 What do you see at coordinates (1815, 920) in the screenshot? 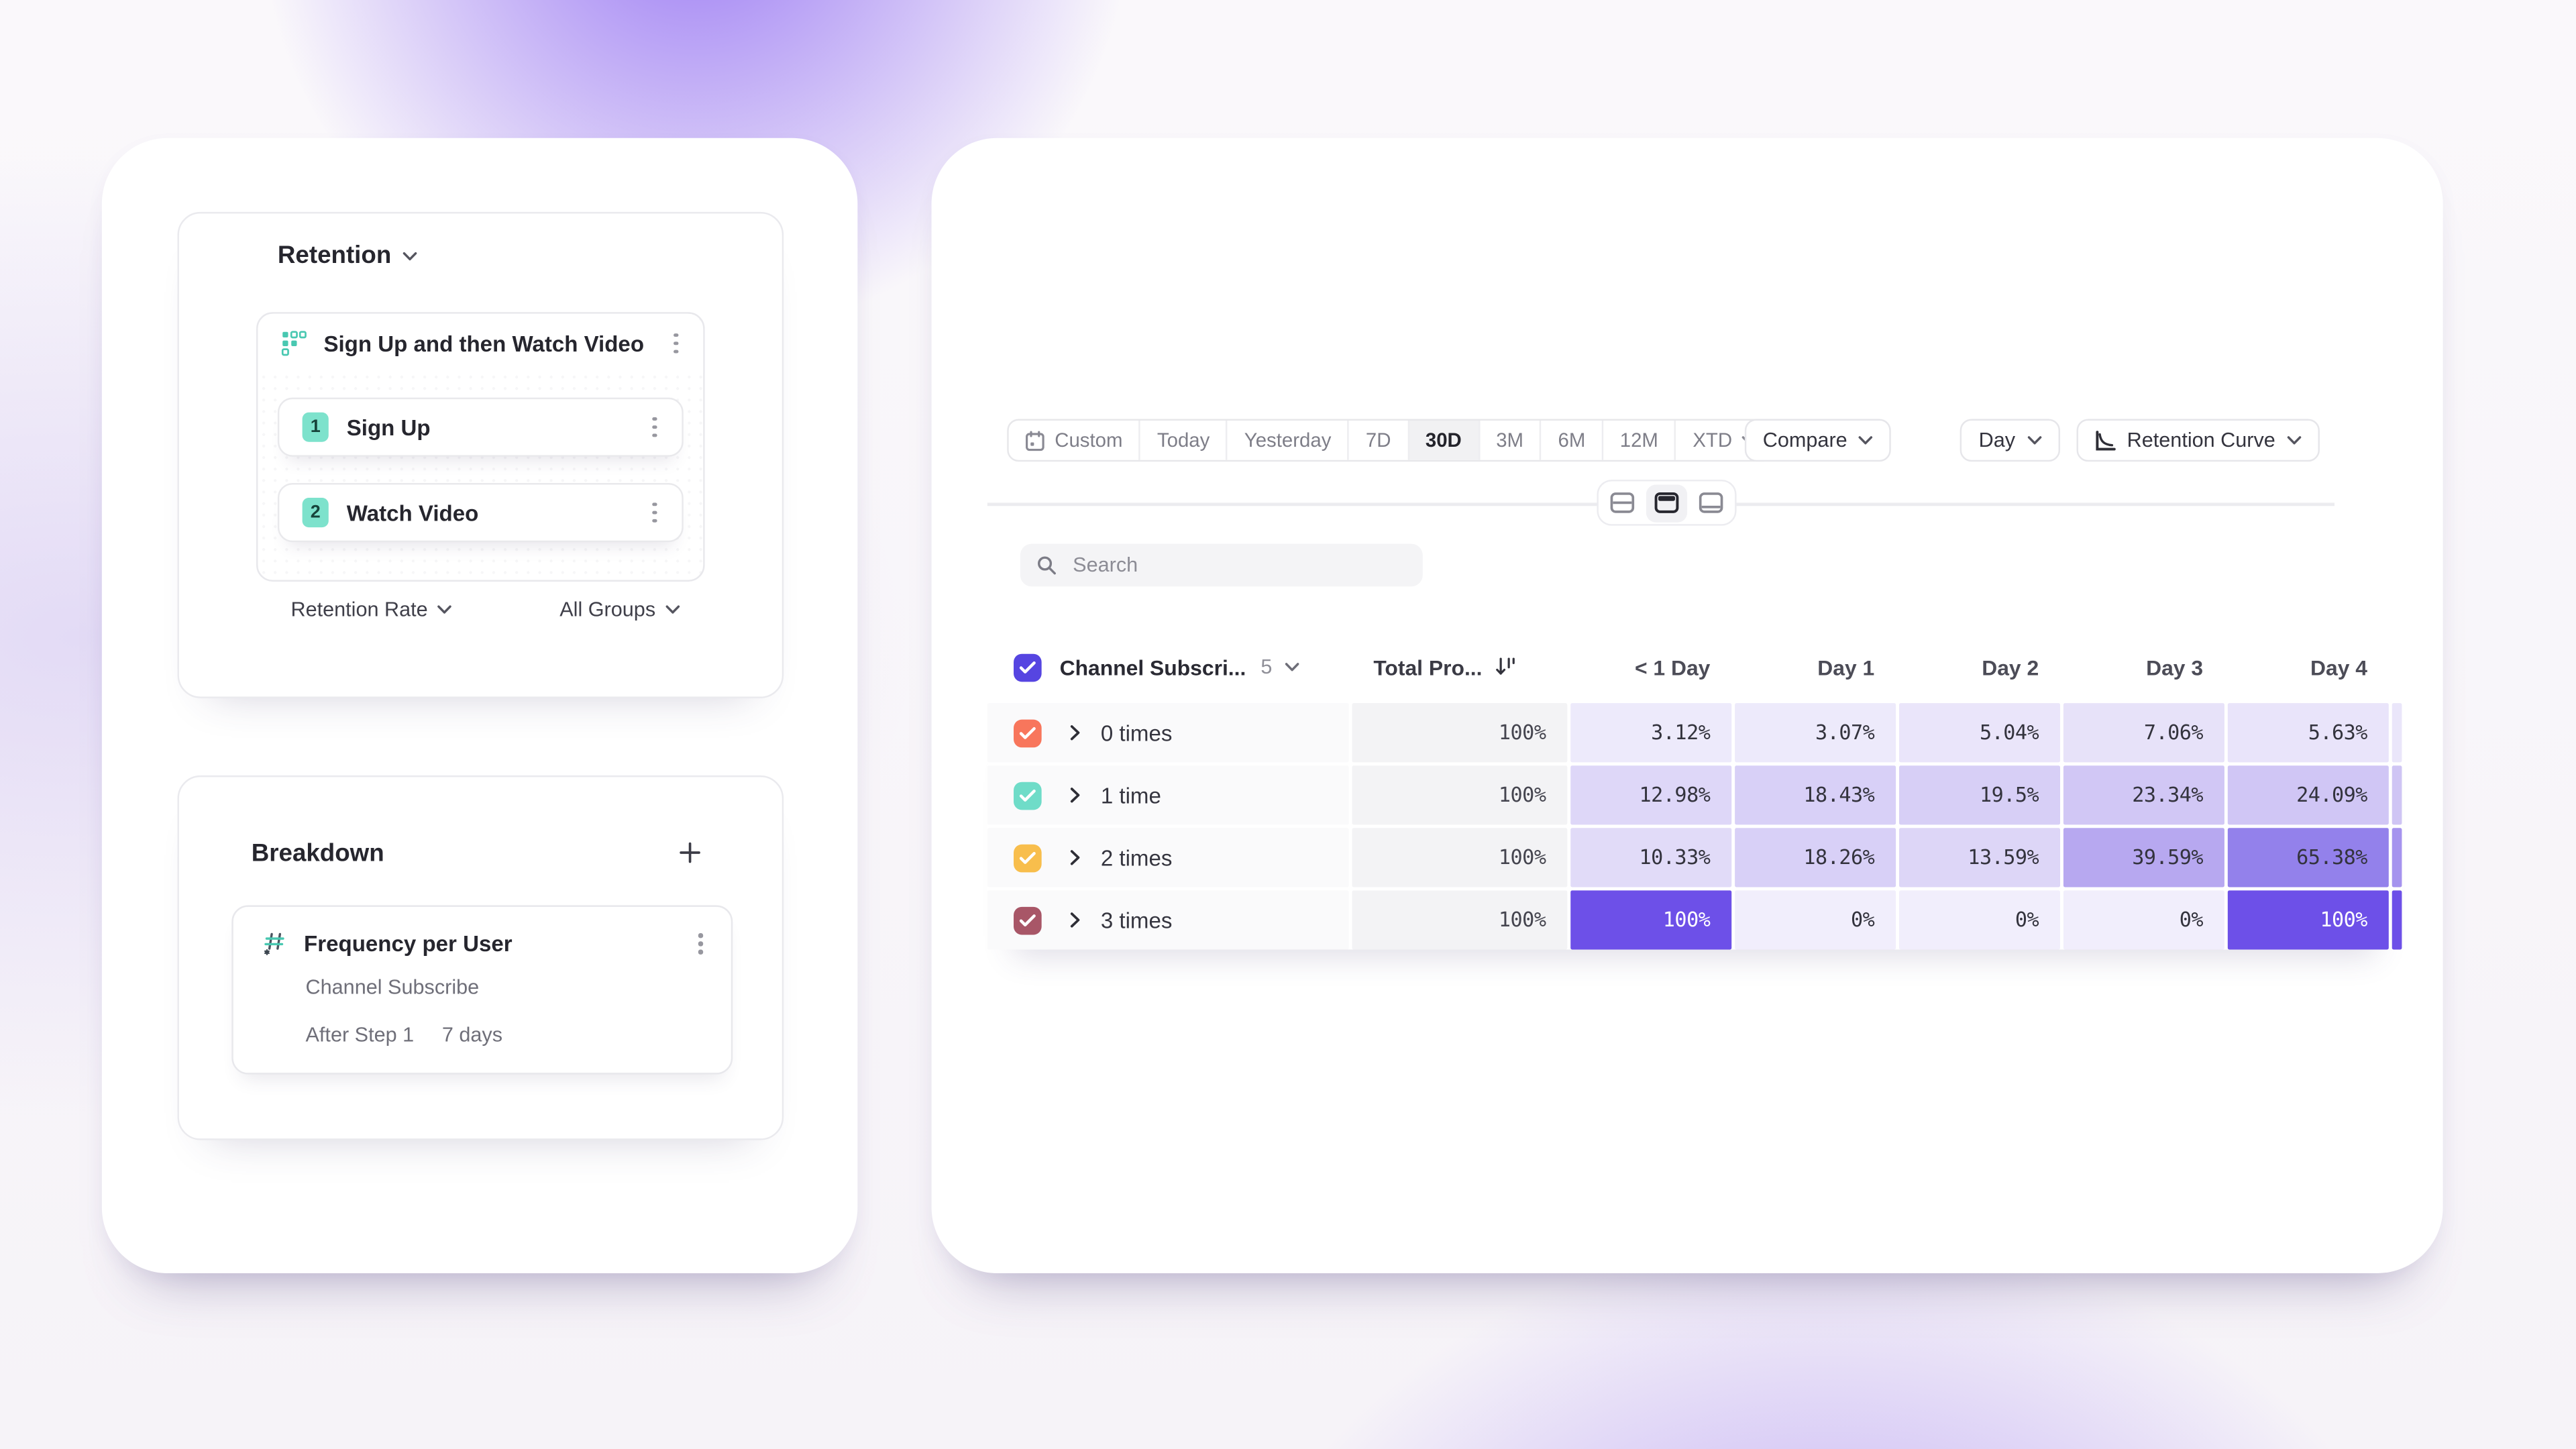
I see `retention-cell: 0%` at bounding box center [1815, 920].